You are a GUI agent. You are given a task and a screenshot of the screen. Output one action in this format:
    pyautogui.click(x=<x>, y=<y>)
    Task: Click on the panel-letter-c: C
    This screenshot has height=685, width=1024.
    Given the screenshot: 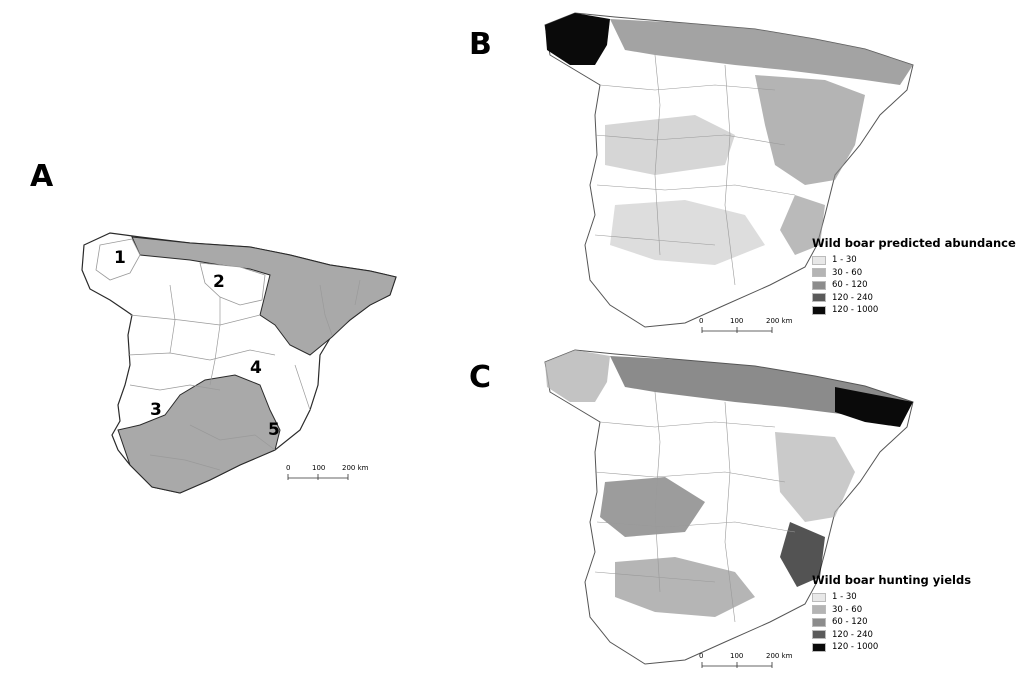 What is the action you would take?
    pyautogui.click(x=480, y=377)
    